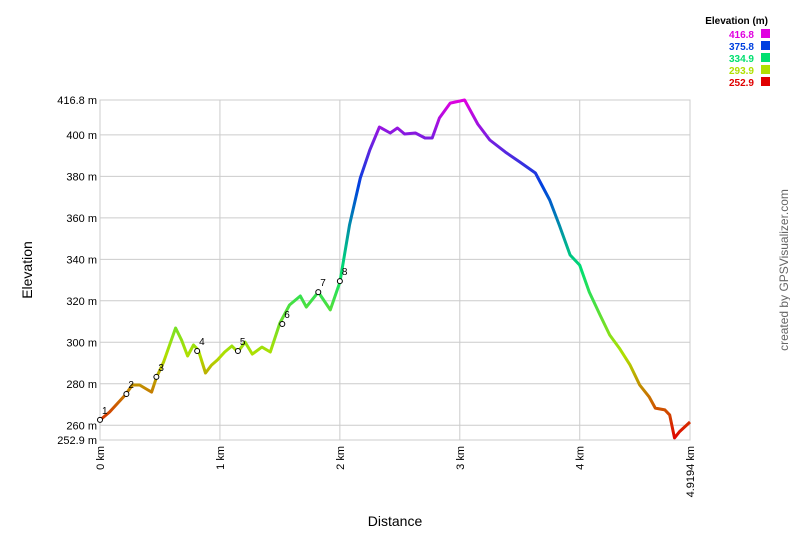 This screenshot has width=790, height=540. Describe the element at coordinates (741, 71) in the screenshot. I see `legend-label: 293.9` at that location.